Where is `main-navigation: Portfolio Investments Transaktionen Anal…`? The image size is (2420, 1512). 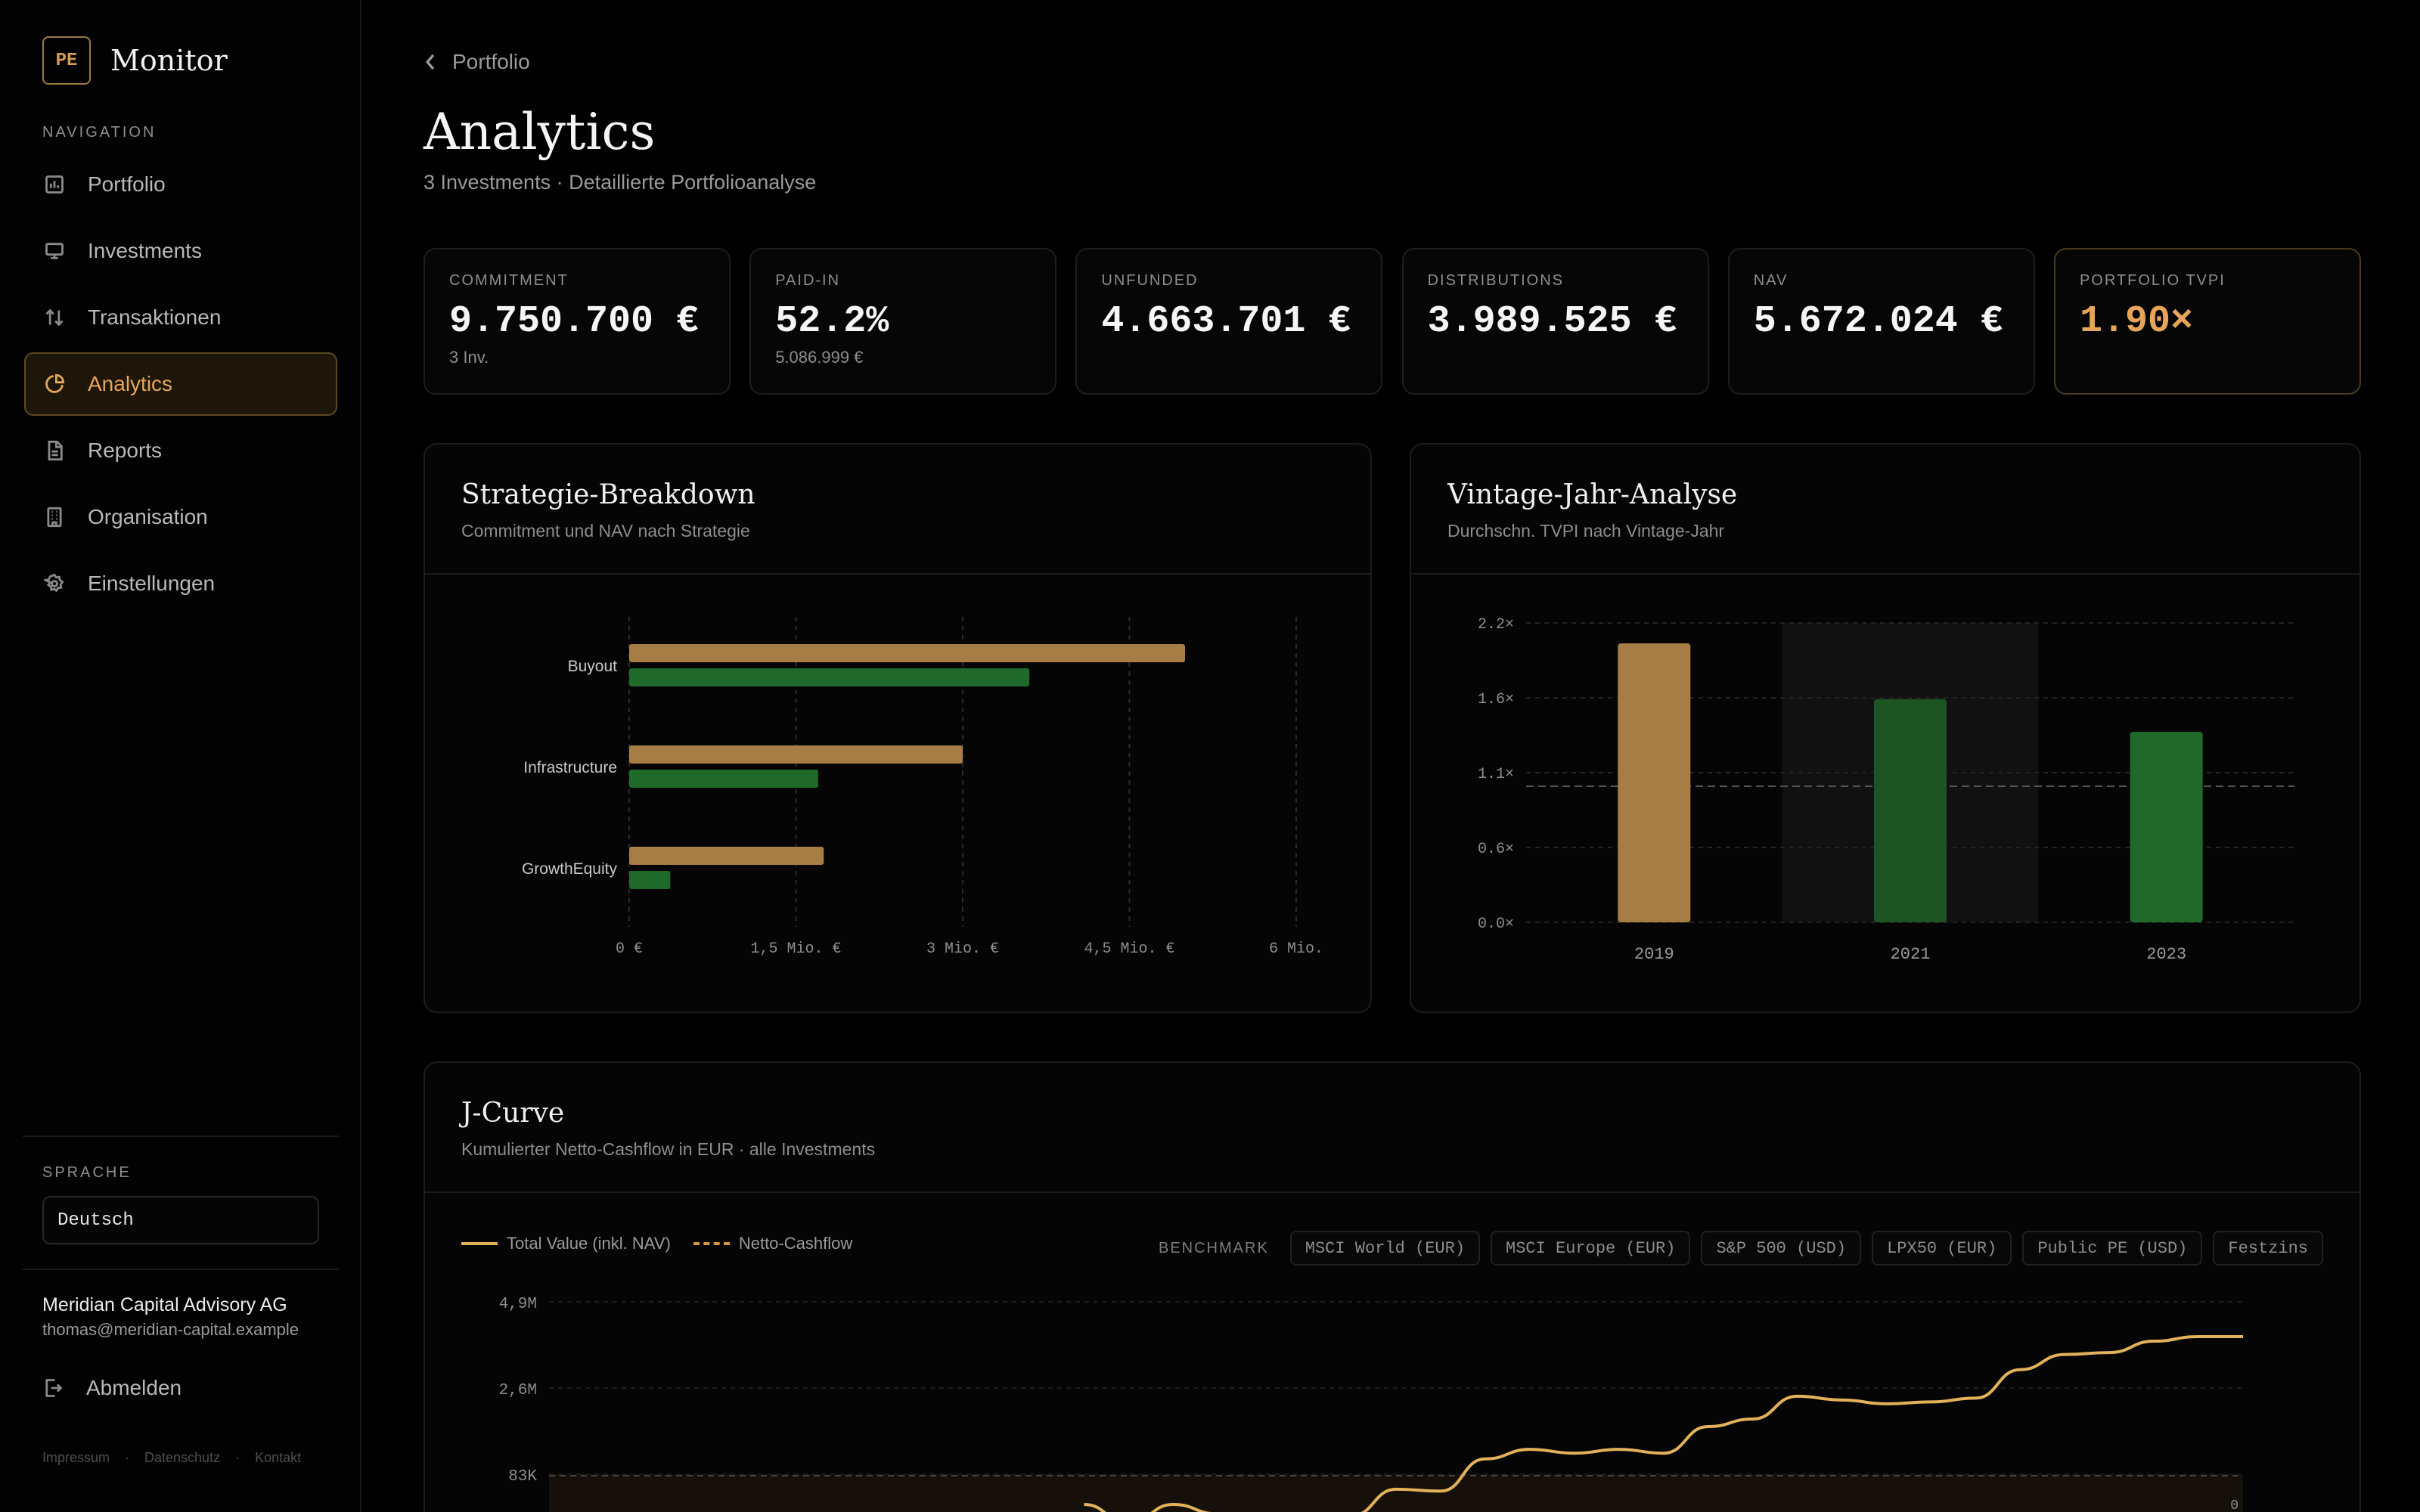
main-navigation: Portfolio Investments Transaktionen Anal… is located at coordinates (180, 385).